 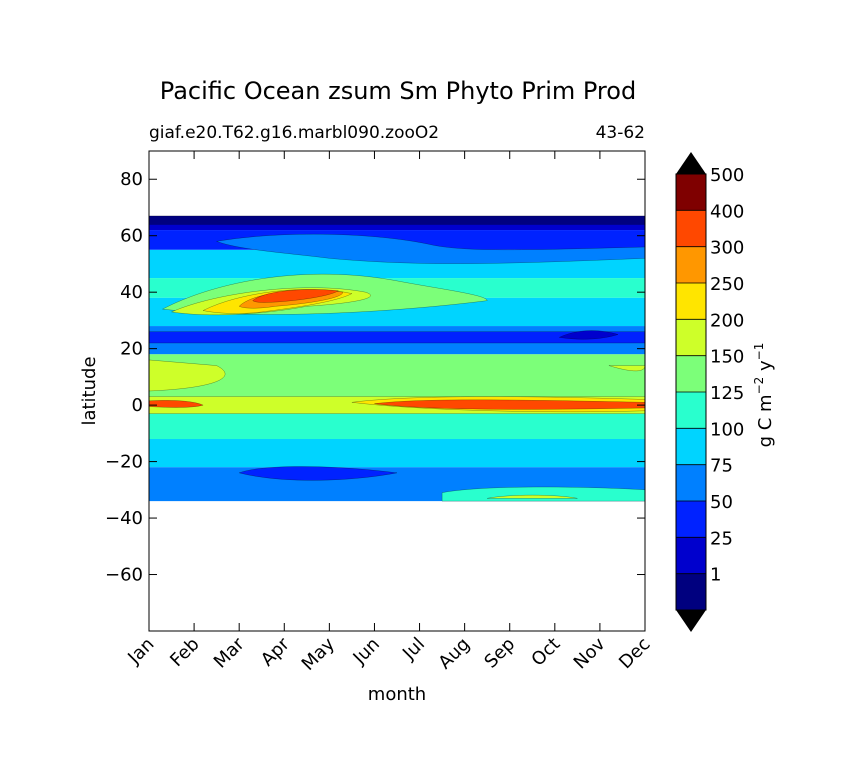 I want to click on y-tick-label: 20, so click(x=131, y=349).